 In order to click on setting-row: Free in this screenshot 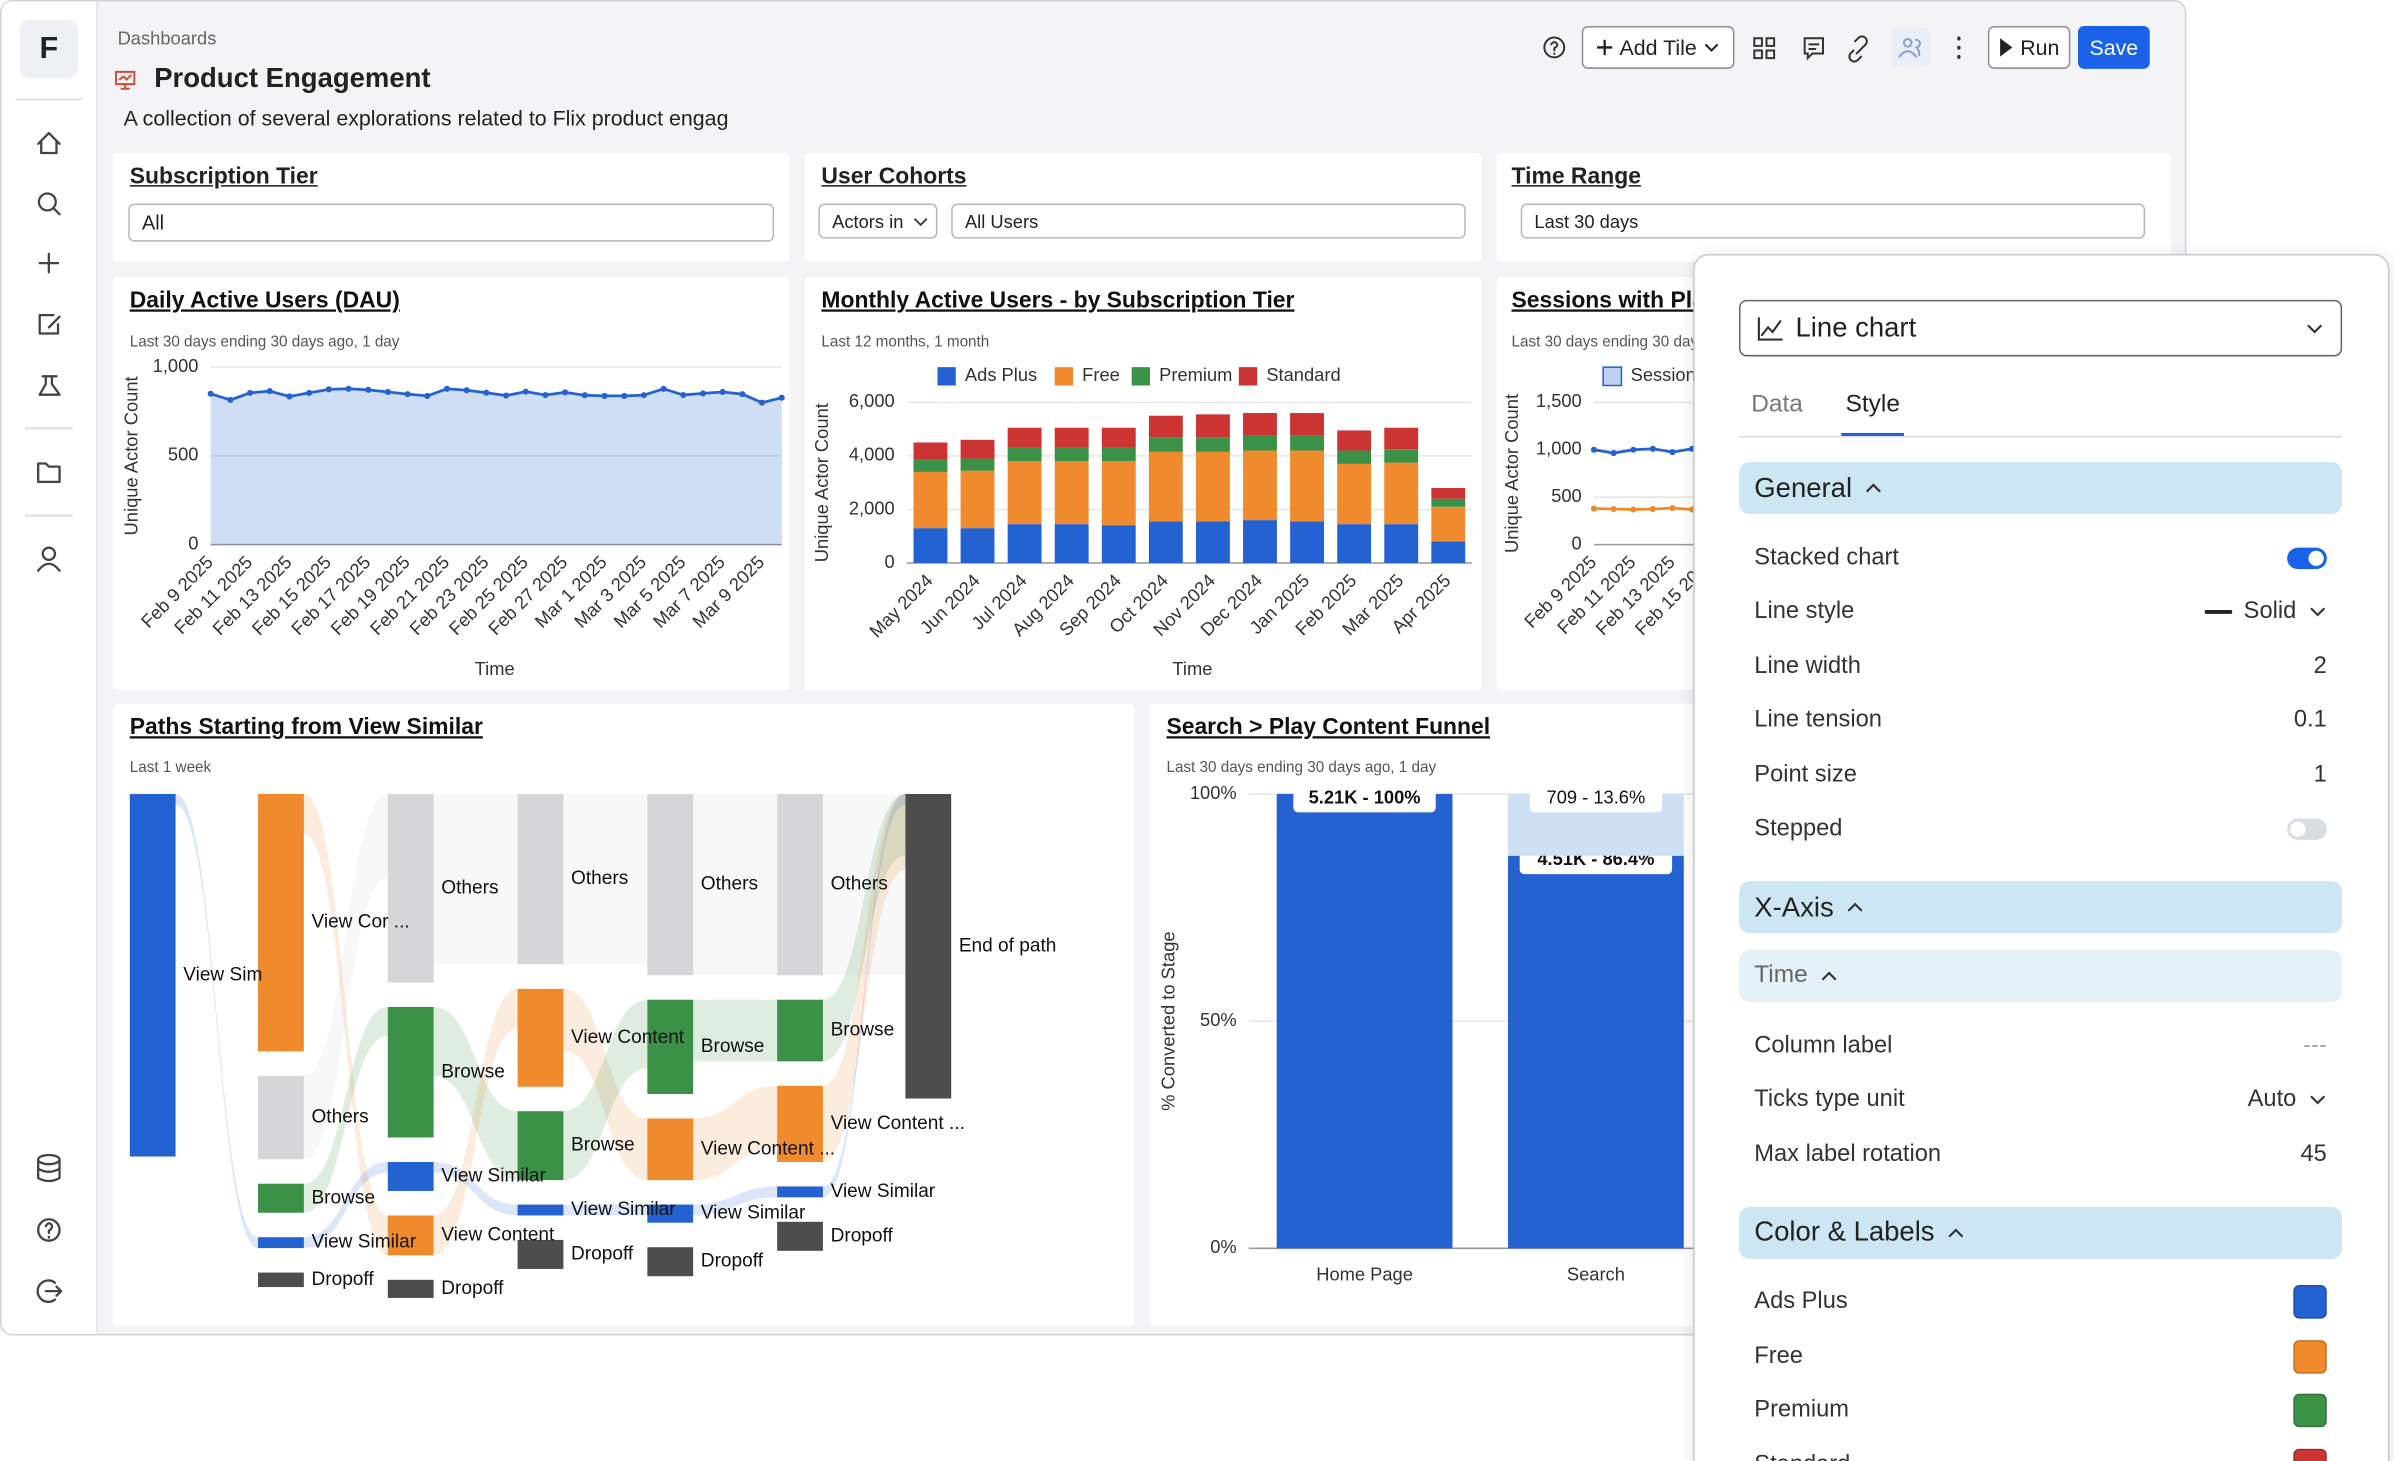, I will do `click(2040, 1356)`.